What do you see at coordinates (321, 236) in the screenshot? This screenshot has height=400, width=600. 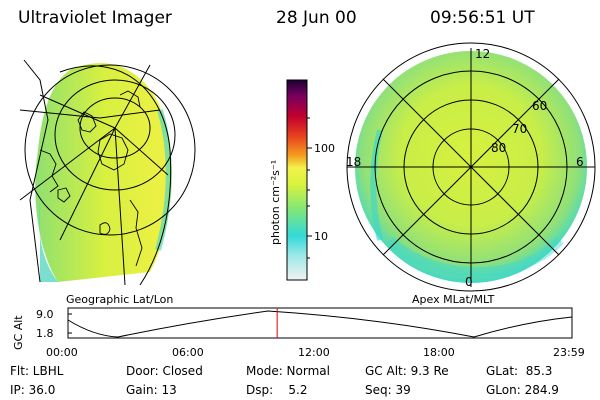 I see `colorbar-tick-10: 10` at bounding box center [321, 236].